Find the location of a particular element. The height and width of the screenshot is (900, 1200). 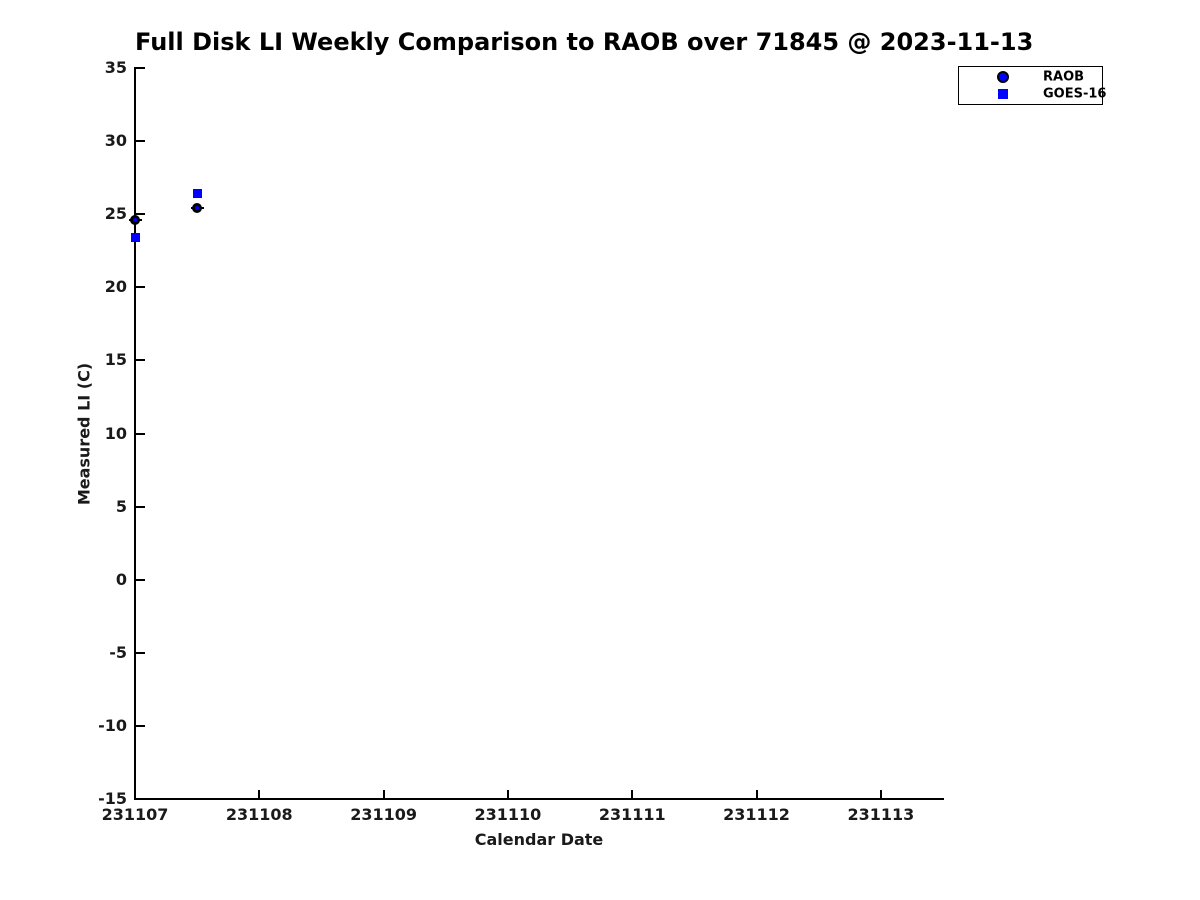

y-axis-label: Measured LI (C) is located at coordinates (84, 434).